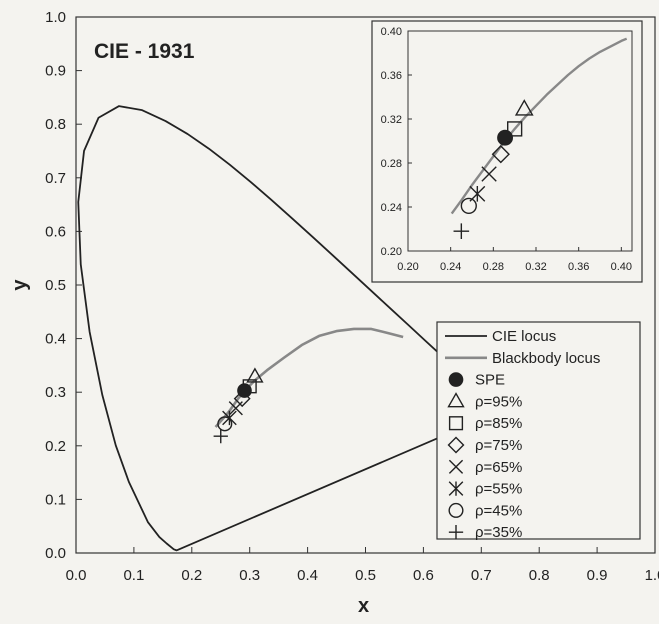  Describe the element at coordinates (20, 285) in the screenshot. I see `y-axis-title: y` at that location.